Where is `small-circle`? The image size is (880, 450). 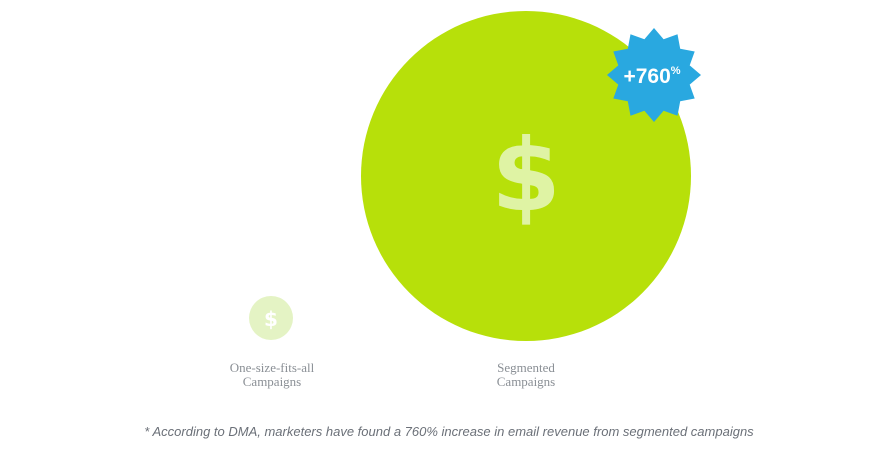
small-circle is located at coordinates (271, 318).